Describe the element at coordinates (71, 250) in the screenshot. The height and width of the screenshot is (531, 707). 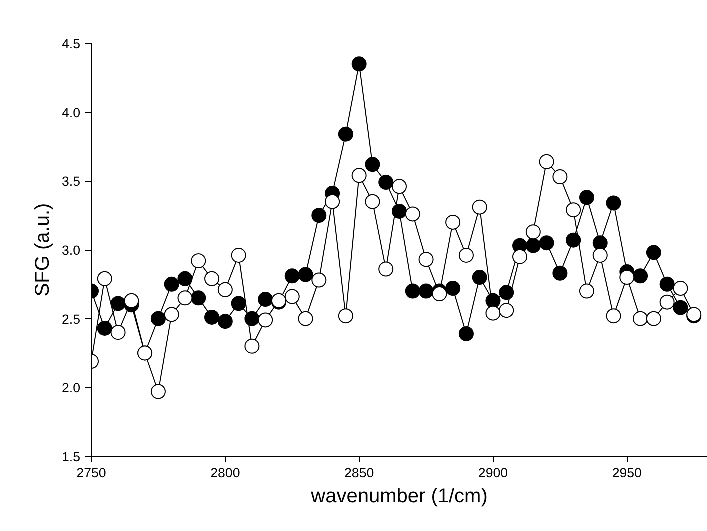
I see `y-tick-label: 3.0` at that location.